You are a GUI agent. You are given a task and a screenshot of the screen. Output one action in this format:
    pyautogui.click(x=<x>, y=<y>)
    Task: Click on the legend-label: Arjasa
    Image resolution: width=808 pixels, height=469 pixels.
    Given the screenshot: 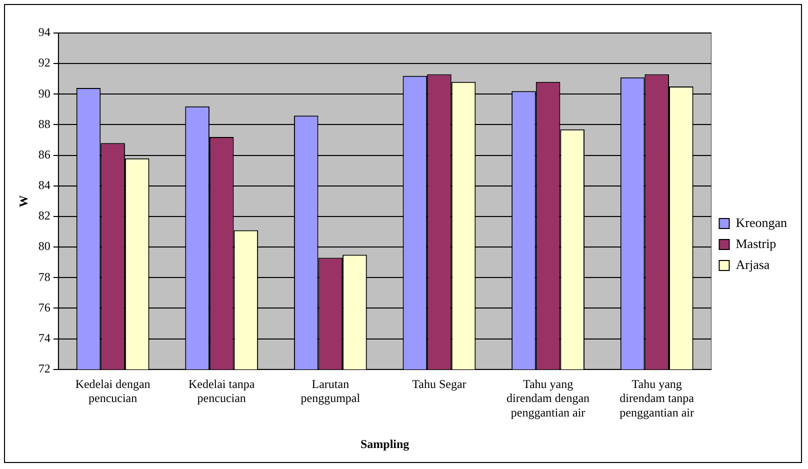 What is the action you would take?
    pyautogui.click(x=753, y=264)
    